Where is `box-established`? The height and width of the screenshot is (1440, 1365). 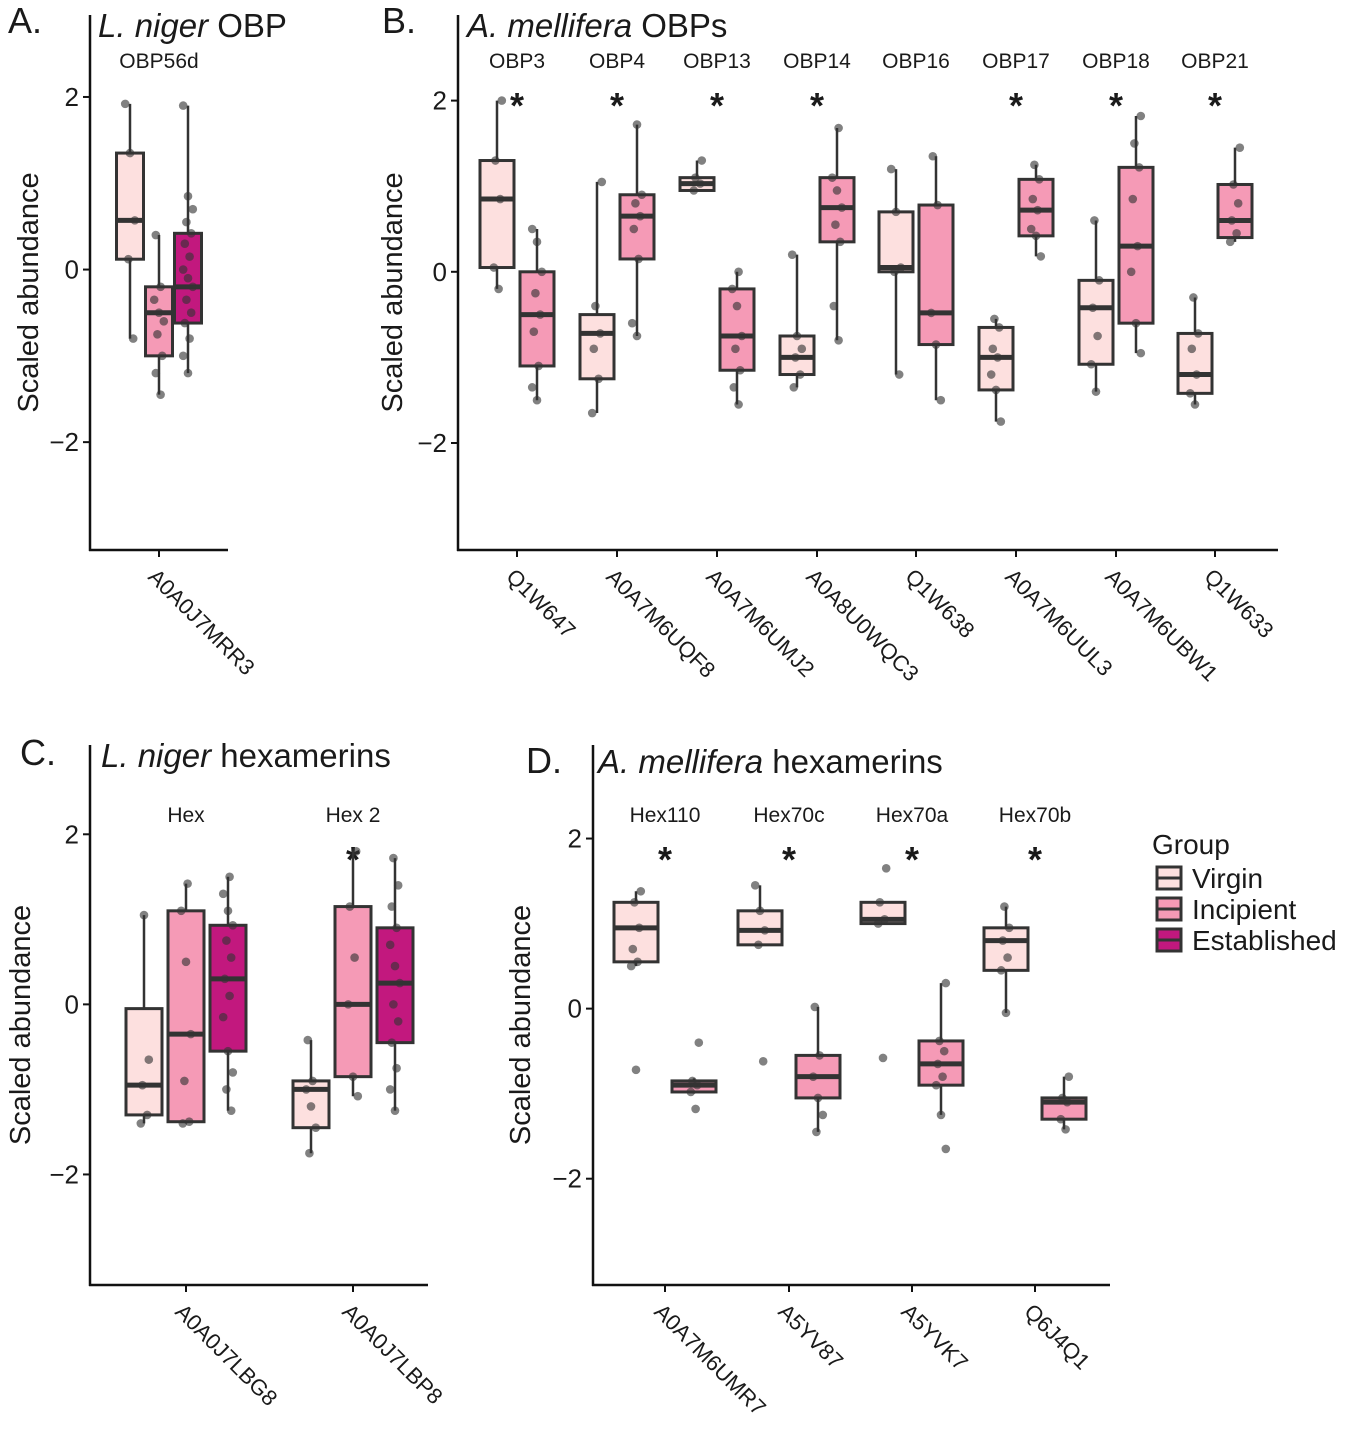 box-established is located at coordinates (228, 993).